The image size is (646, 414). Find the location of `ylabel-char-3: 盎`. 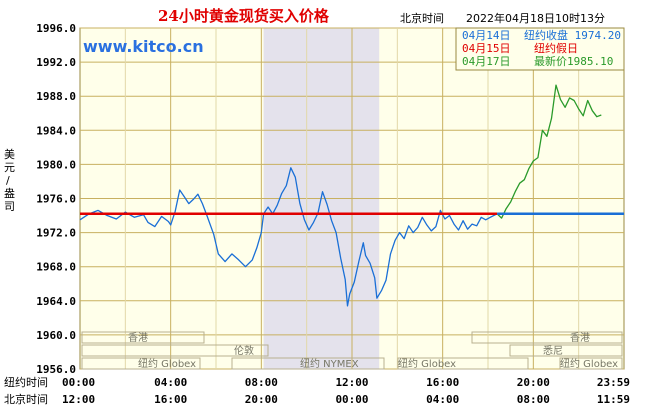

ylabel-char-3: 盎 is located at coordinates (9, 193).